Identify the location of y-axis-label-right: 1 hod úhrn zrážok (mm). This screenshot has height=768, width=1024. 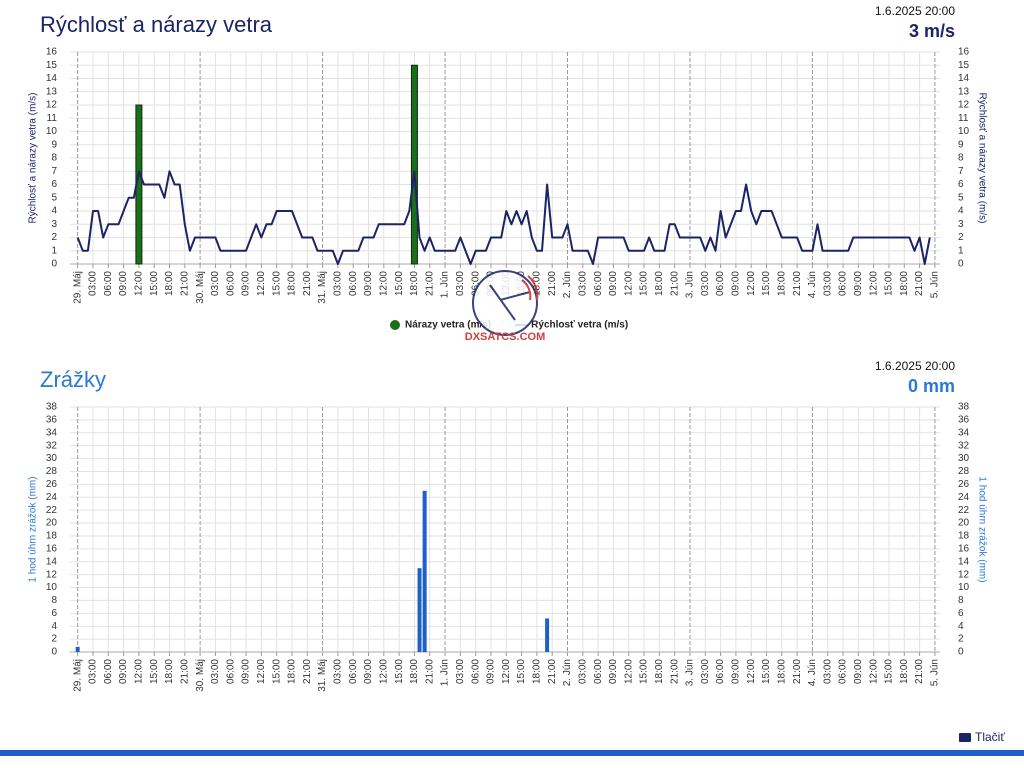
(981, 529).